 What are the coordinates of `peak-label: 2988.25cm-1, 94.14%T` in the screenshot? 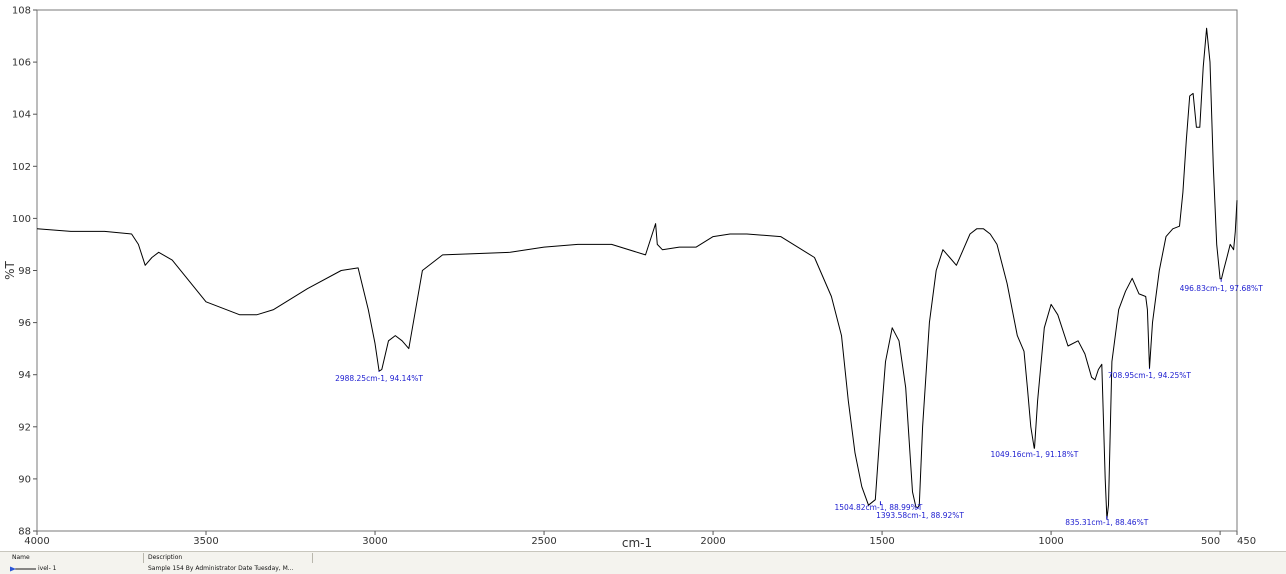 It's located at (379, 378).